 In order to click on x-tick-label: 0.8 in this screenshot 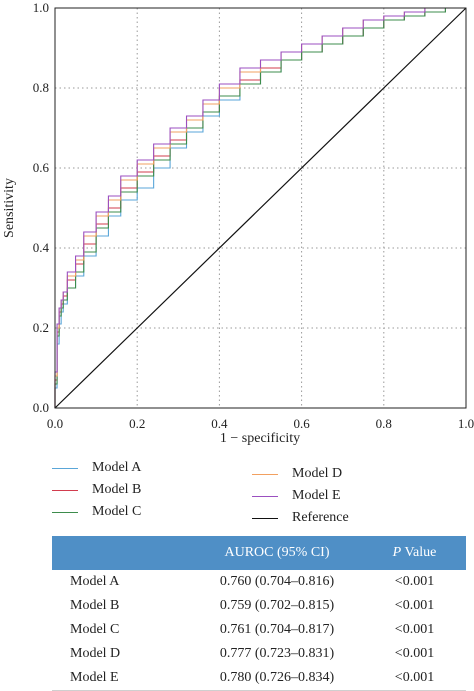, I will do `click(384, 423)`.